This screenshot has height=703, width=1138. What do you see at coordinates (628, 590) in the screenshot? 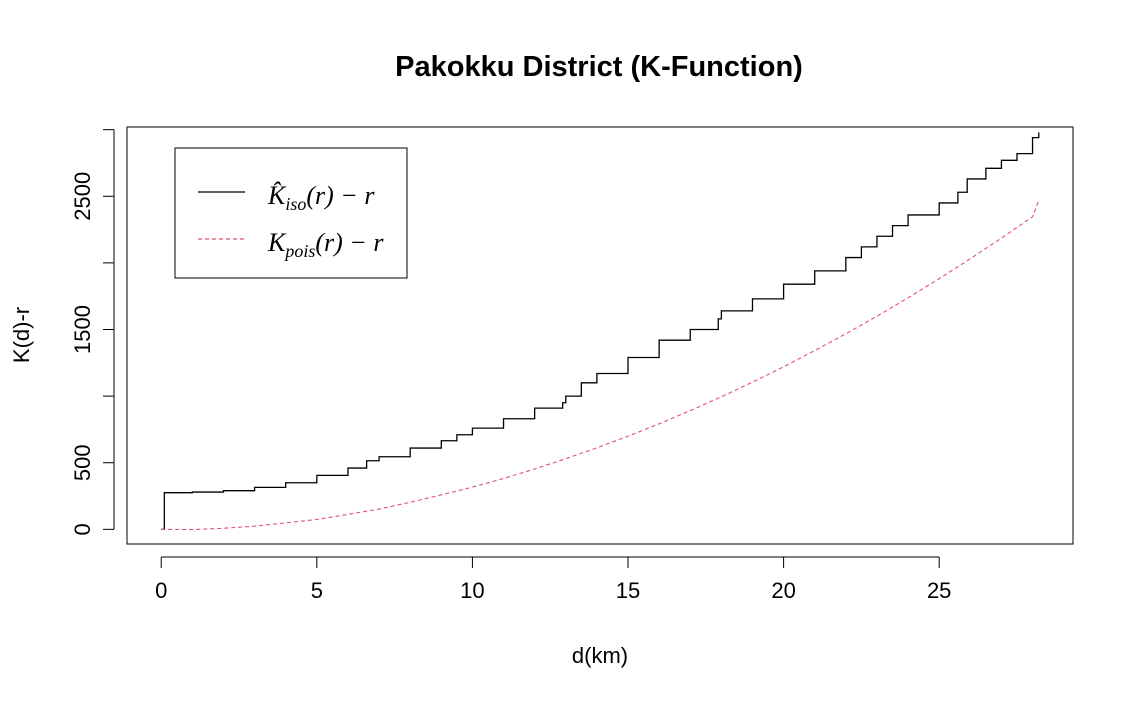
I see `x-tick-label: 15` at bounding box center [628, 590].